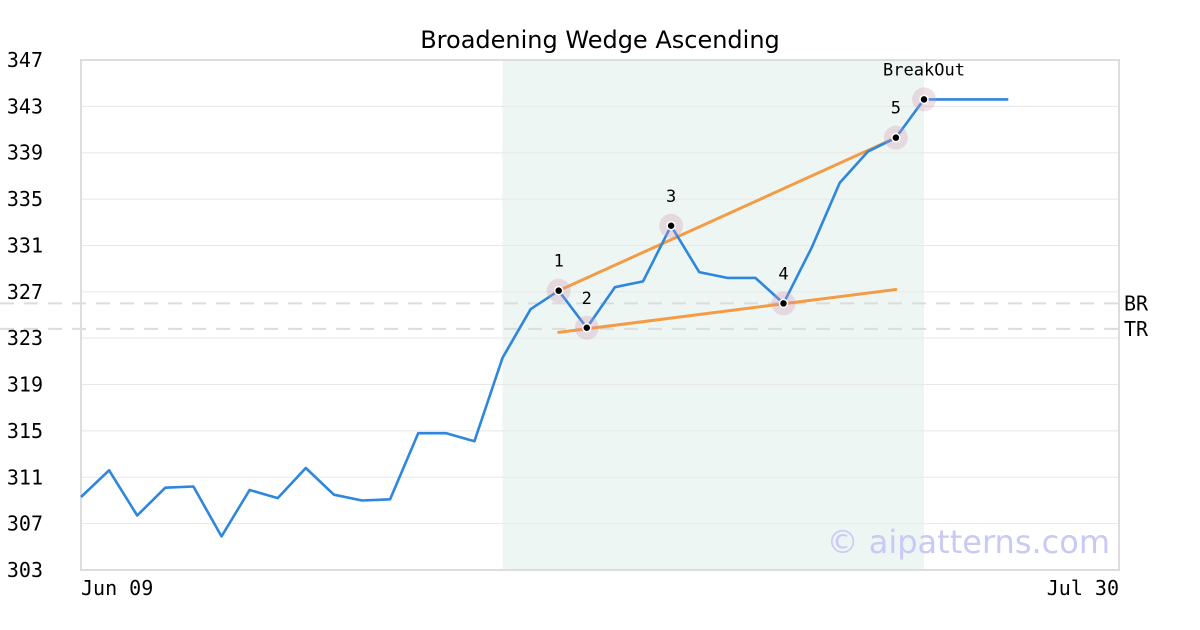 This screenshot has width=1200, height=630. I want to click on y-tick-label: 339, so click(25, 153).